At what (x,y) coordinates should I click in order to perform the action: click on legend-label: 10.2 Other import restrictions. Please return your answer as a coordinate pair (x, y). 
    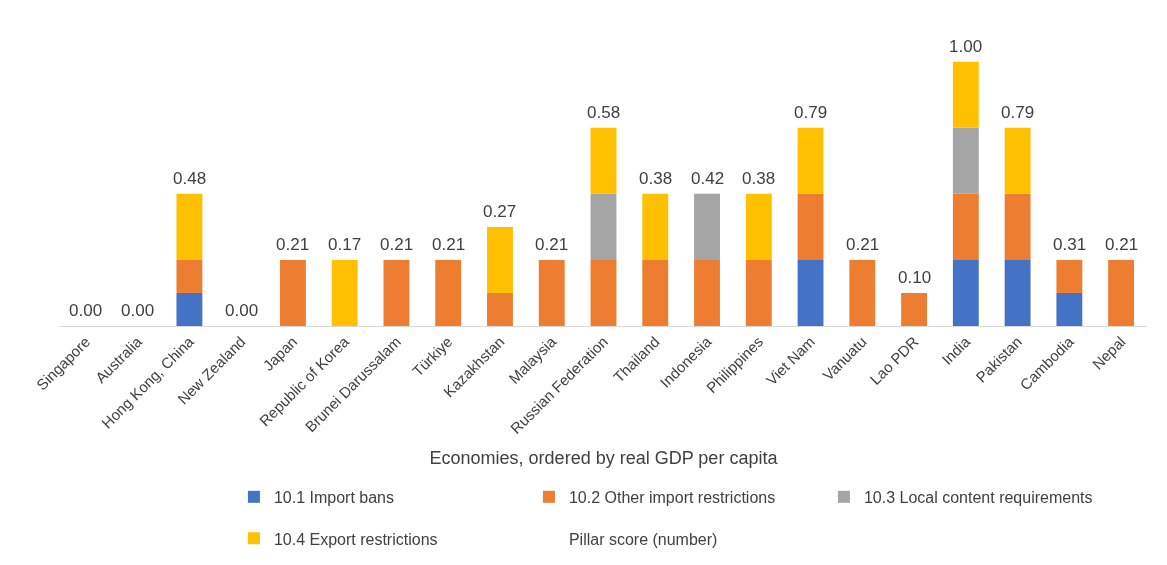
    Looking at the image, I should click on (672, 498).